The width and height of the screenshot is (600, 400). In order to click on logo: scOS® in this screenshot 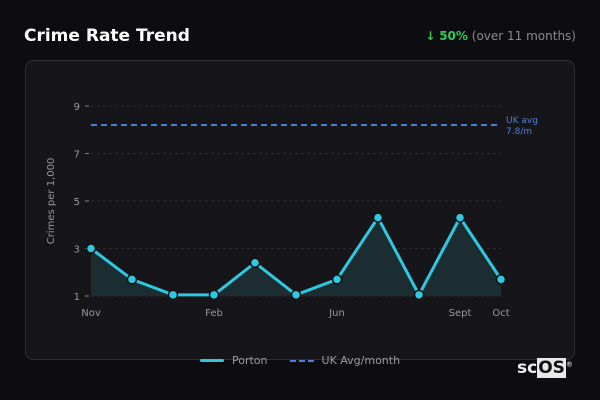, I will do `click(545, 368)`.